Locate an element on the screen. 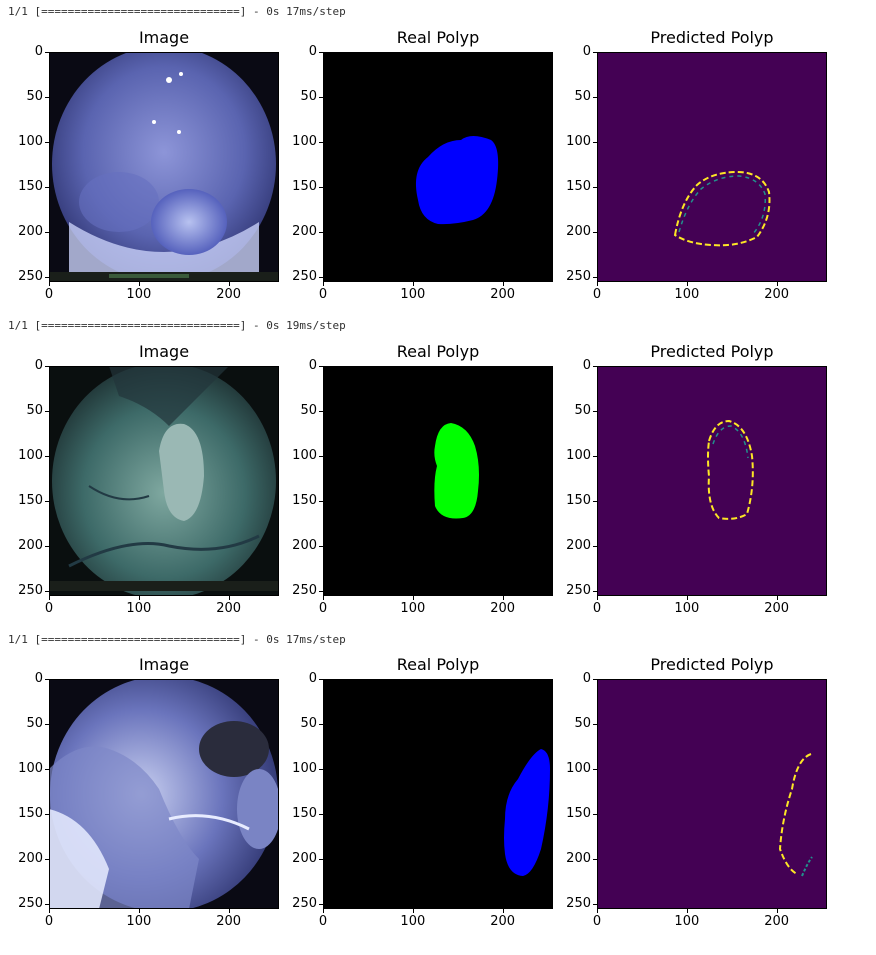 This screenshot has width=876, height=955. endoscopy-image is located at coordinates (164, 481).